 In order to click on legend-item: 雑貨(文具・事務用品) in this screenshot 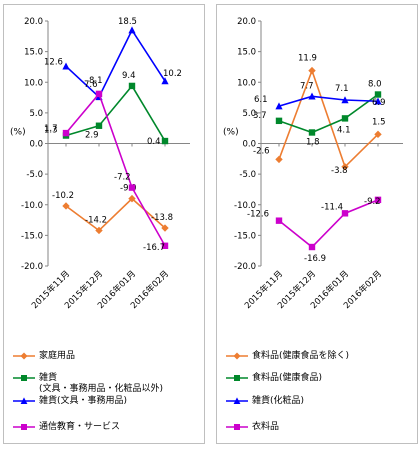, I will do `click(69, 401)`.